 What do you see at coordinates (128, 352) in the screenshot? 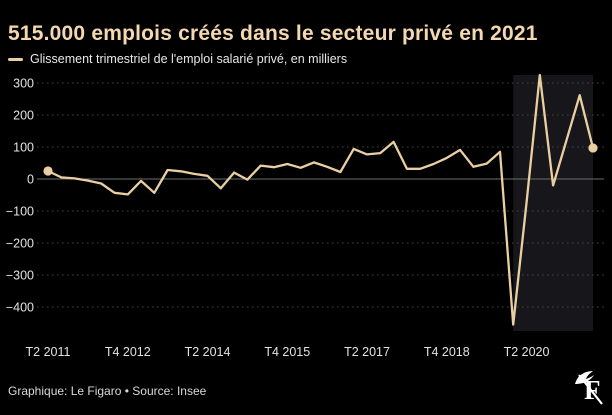
I see `x-tick-label: T4 2012` at bounding box center [128, 352].